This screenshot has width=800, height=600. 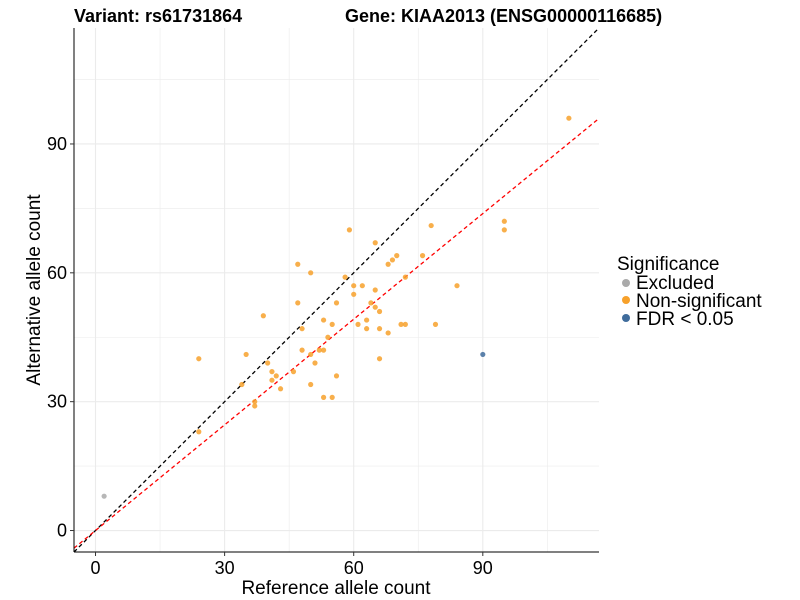 What do you see at coordinates (225, 568) in the screenshot?
I see `x-tick-label: 30` at bounding box center [225, 568].